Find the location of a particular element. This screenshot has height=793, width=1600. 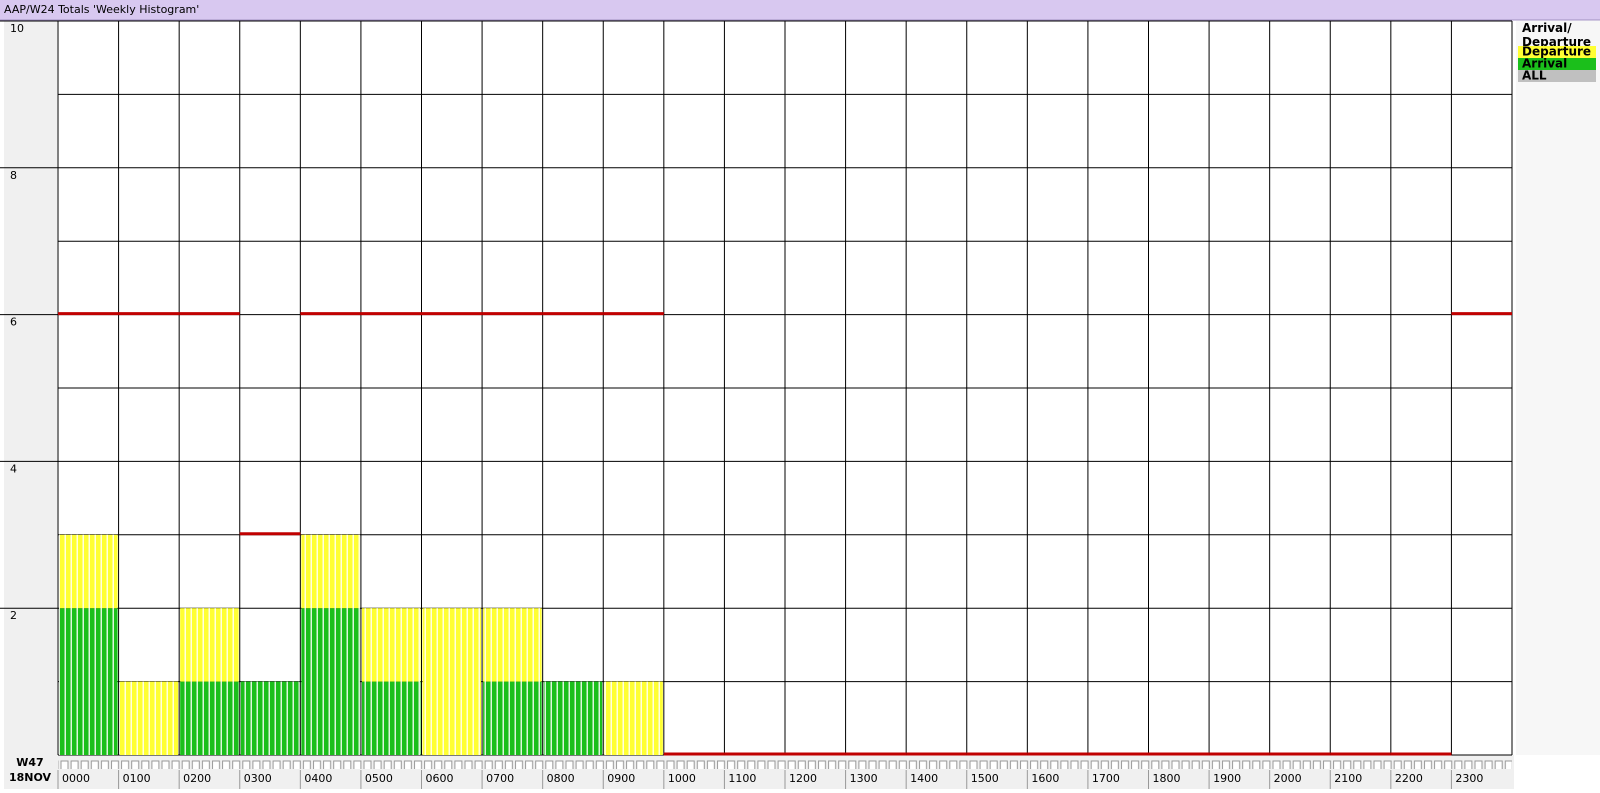

x-tick-label: 0000 is located at coordinates (76, 778).